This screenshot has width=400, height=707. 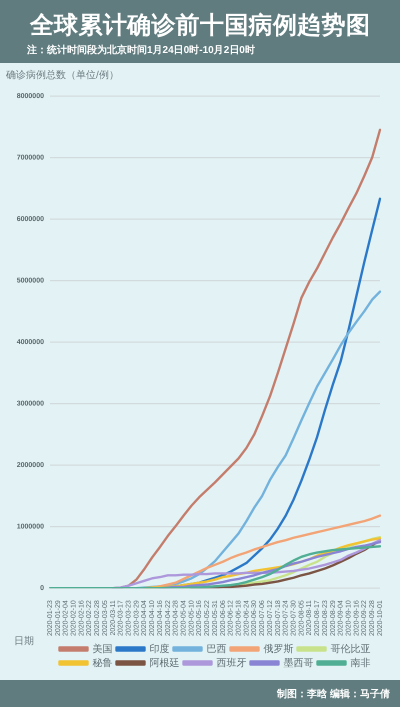 I want to click on legend-label: 美国, so click(x=102, y=648).